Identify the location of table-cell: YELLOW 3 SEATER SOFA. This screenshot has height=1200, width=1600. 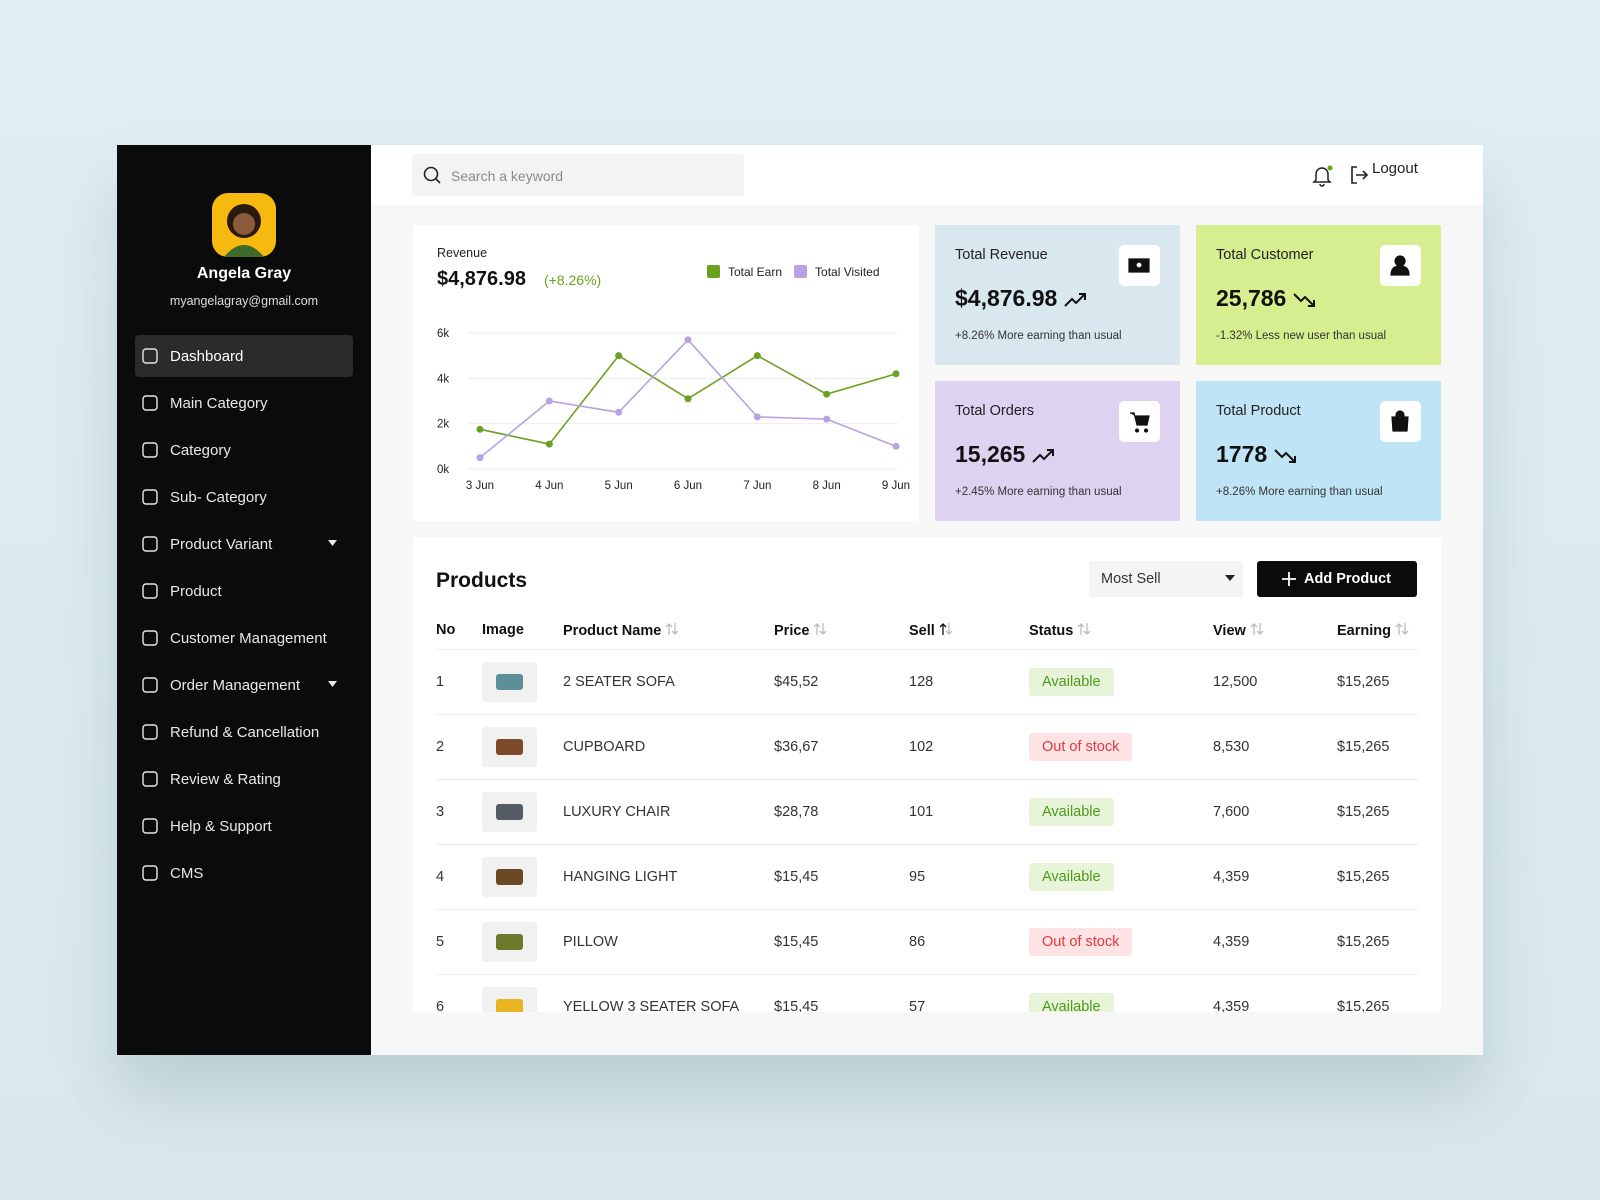
(651, 1005).